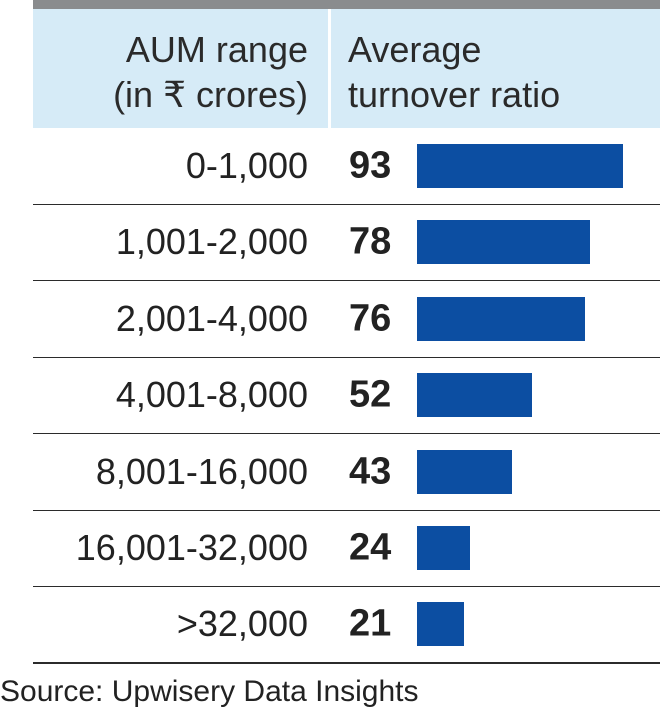  Describe the element at coordinates (246, 165) in the screenshot. I see `aum-range-label: 0-1,000` at that location.